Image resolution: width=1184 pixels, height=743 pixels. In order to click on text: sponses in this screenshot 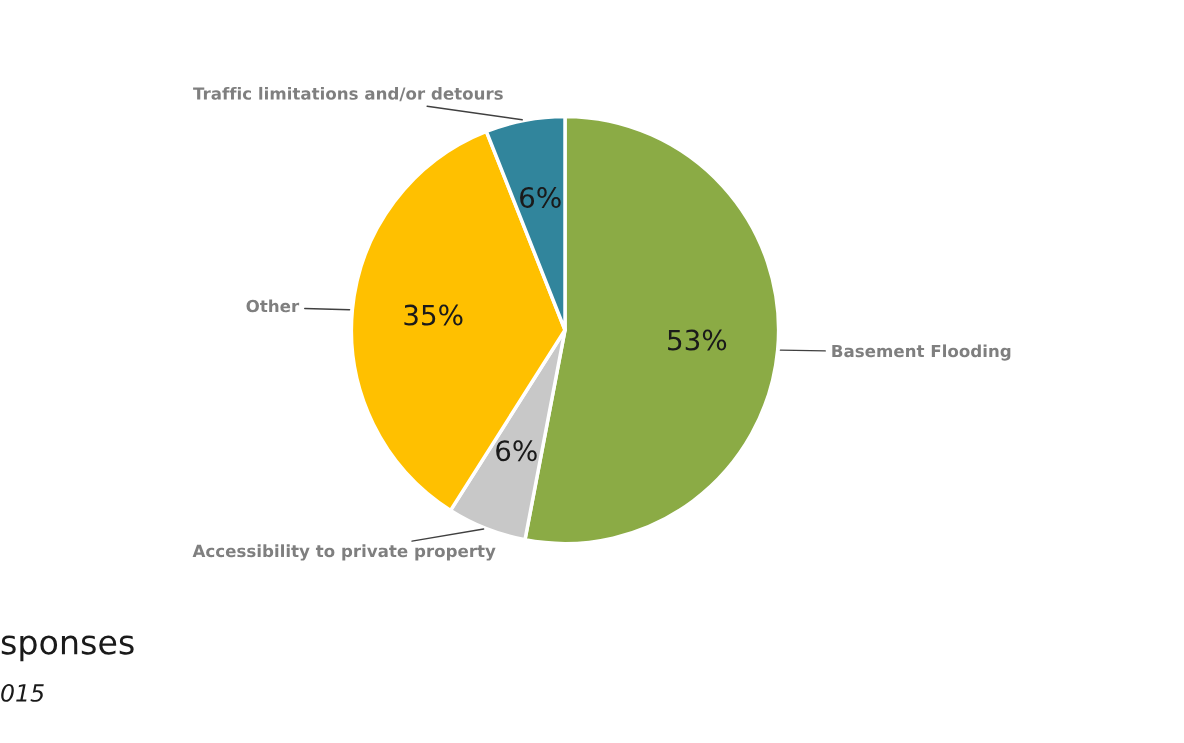, I will do `click(67, 648)`.